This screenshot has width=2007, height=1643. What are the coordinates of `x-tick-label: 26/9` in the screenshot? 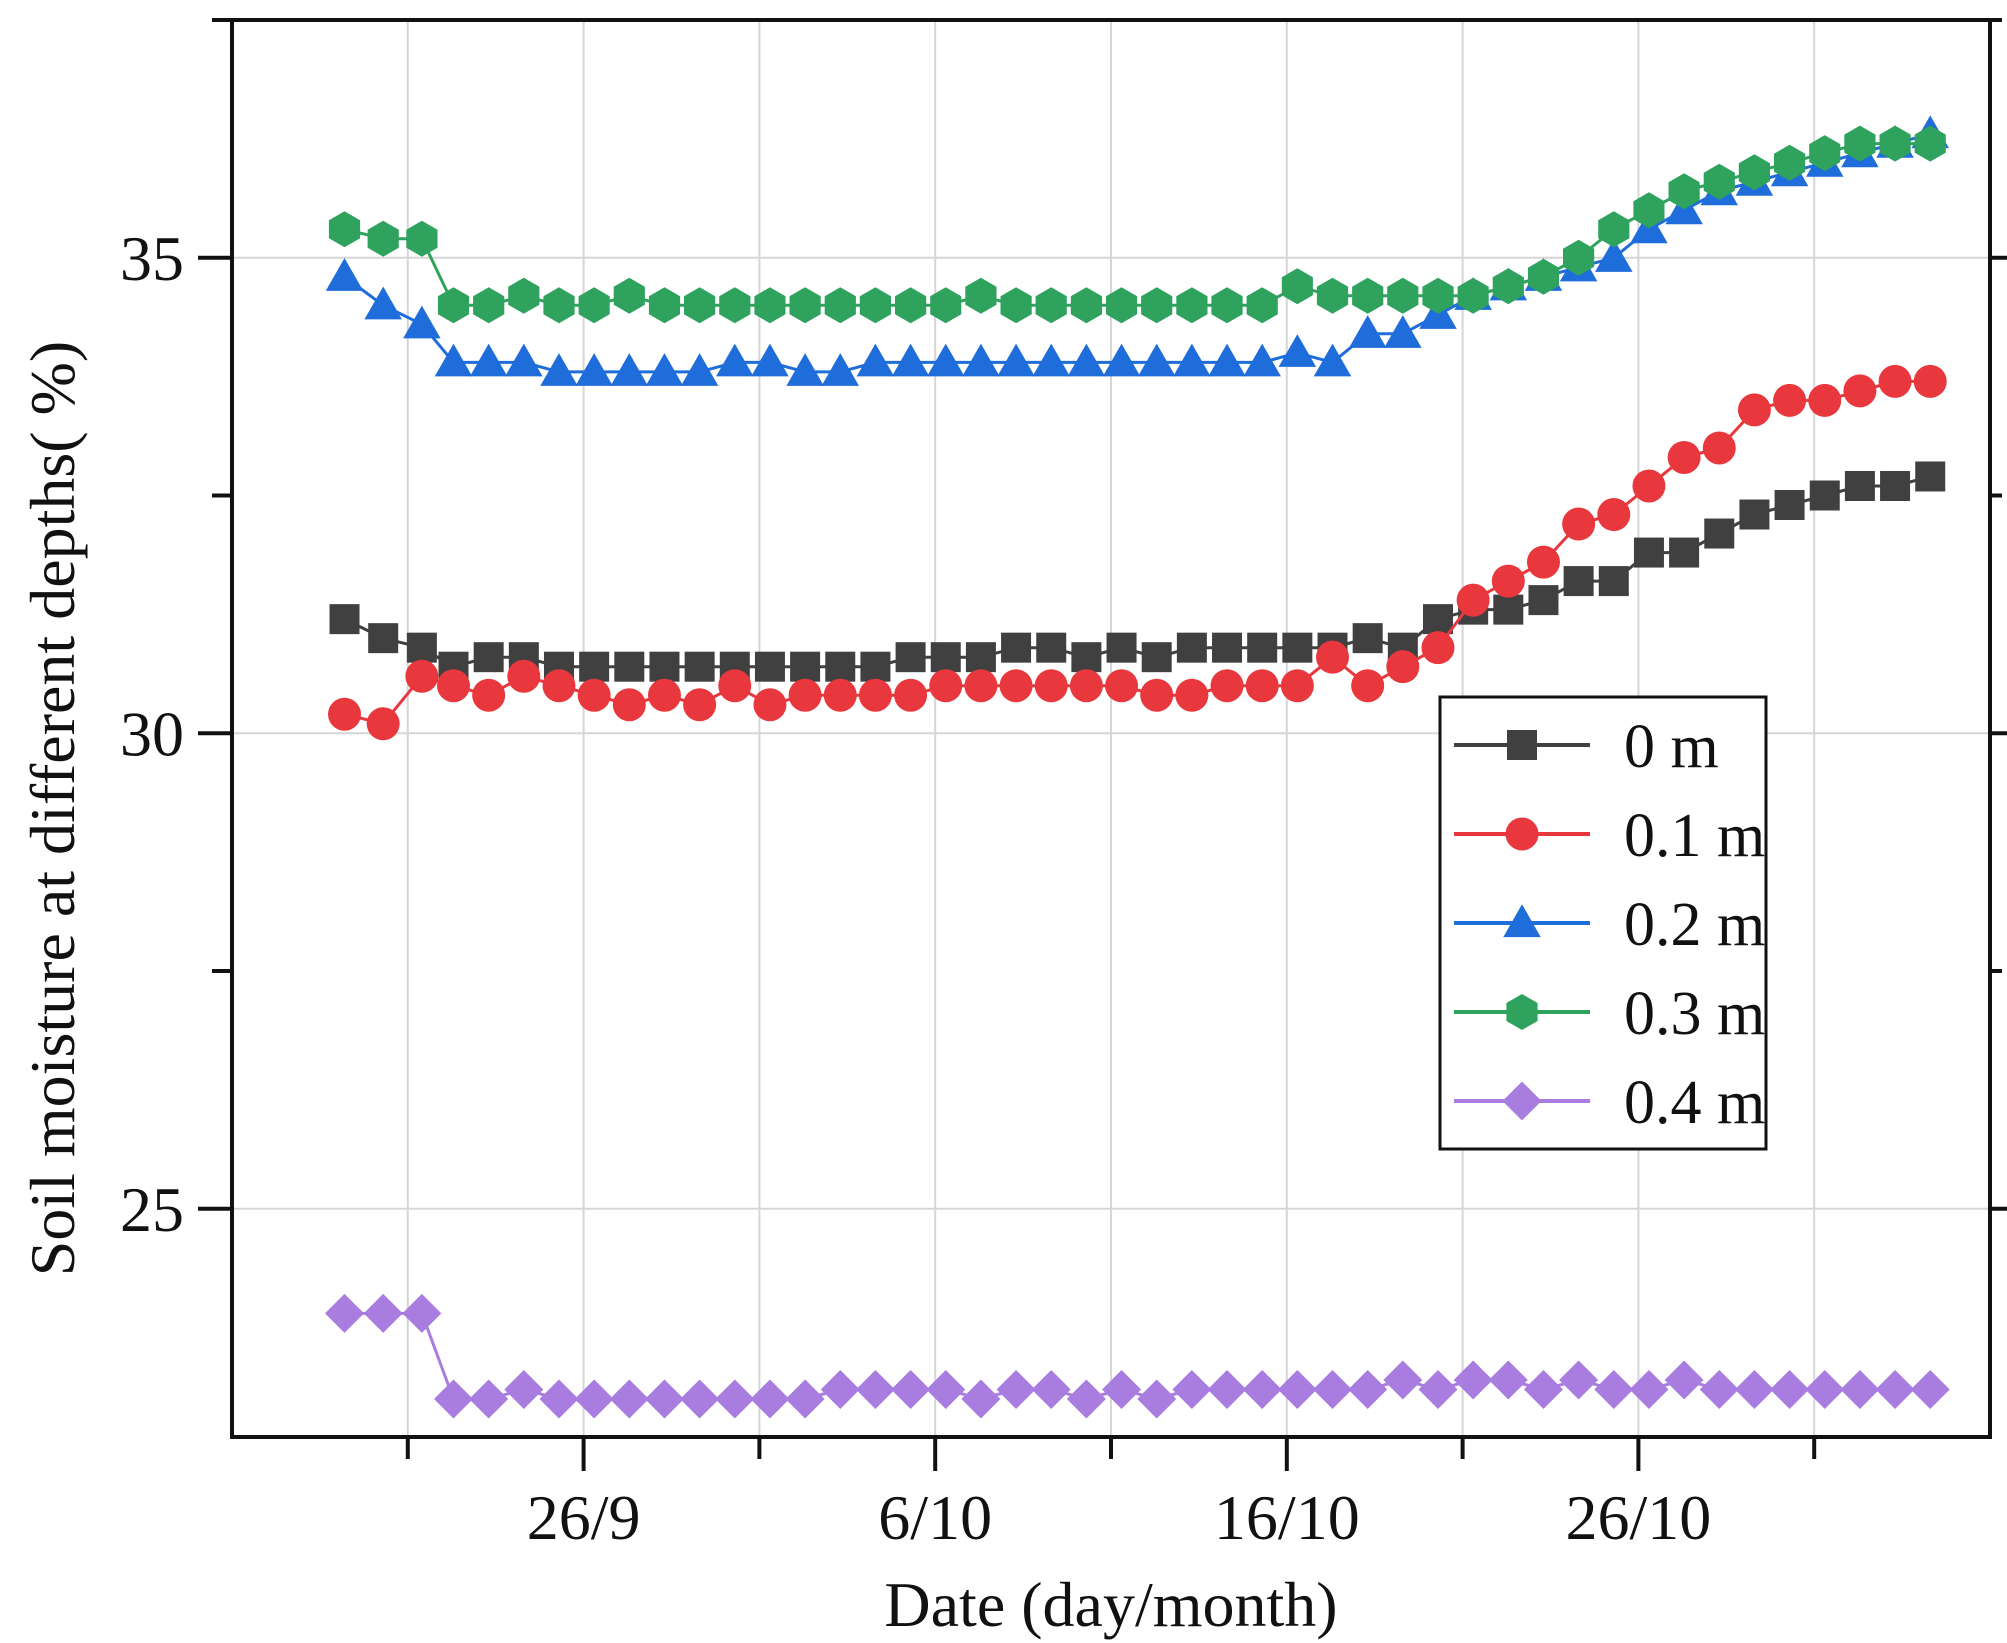 It's located at (584, 1517).